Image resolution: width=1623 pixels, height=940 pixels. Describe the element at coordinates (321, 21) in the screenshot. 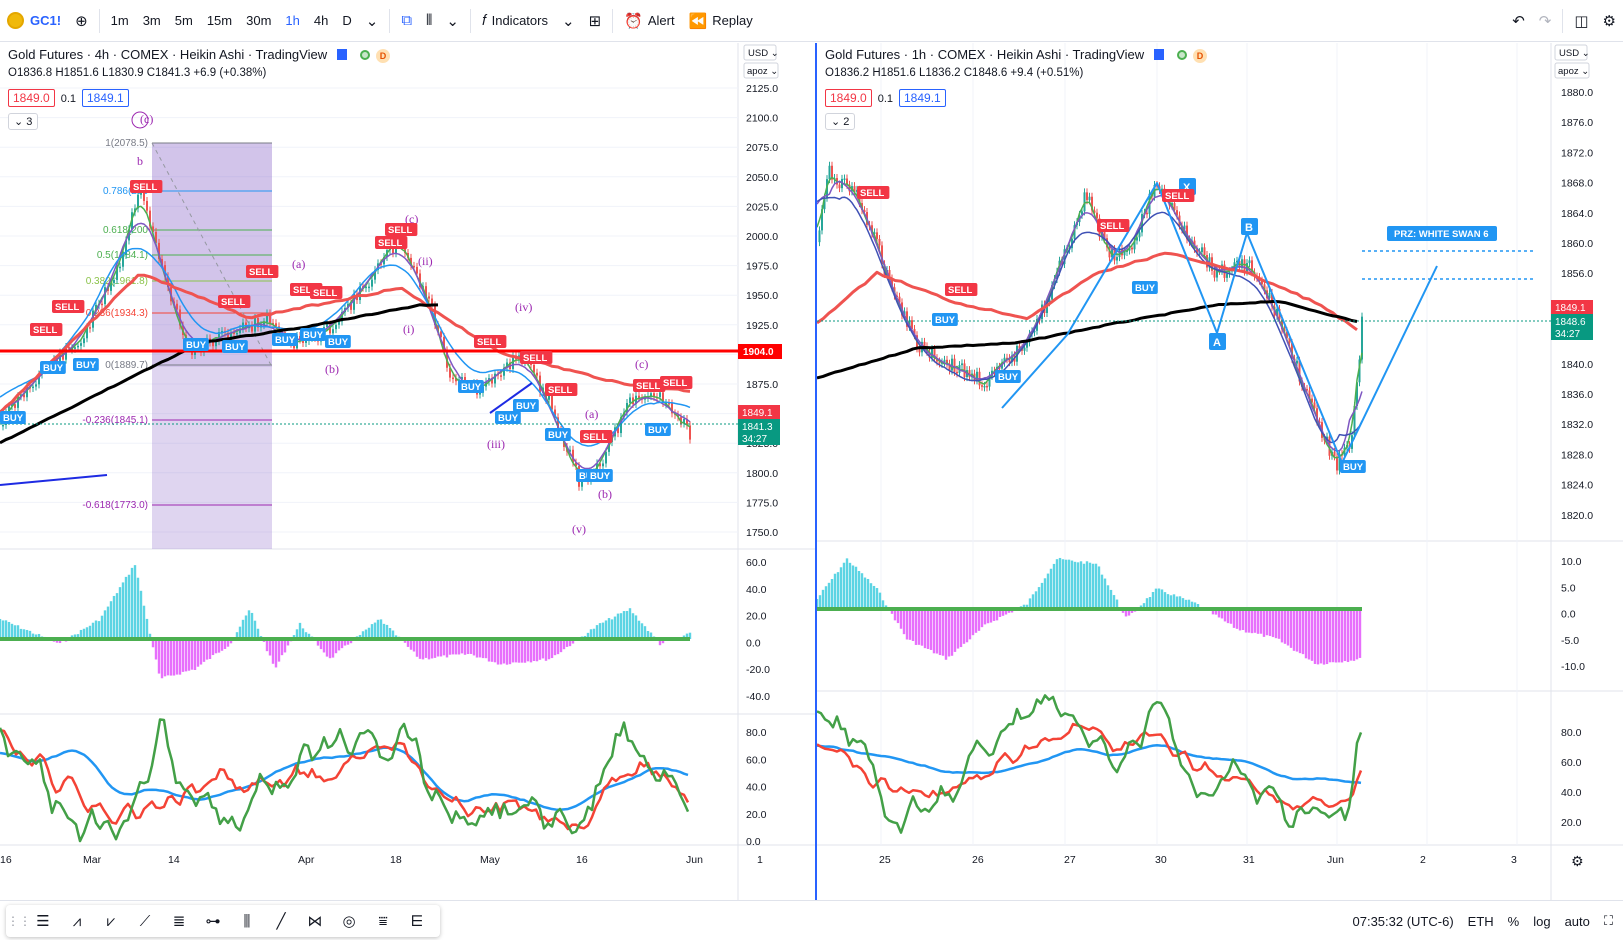

I see `interval-4h: 4h` at that location.